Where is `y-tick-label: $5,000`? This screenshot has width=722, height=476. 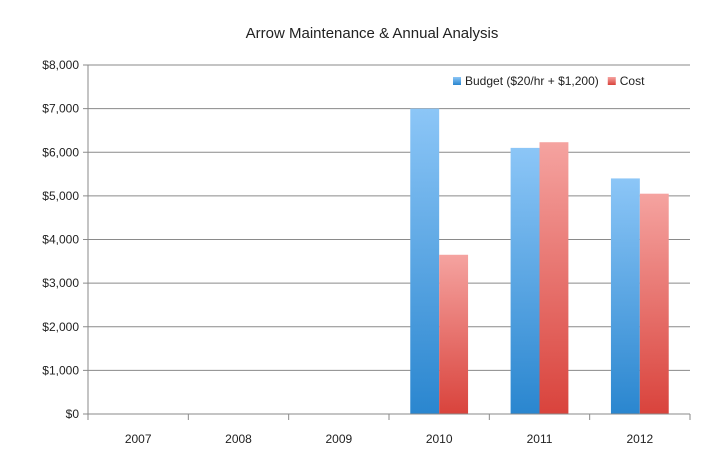 y-tick-label: $5,000 is located at coordinates (60, 196).